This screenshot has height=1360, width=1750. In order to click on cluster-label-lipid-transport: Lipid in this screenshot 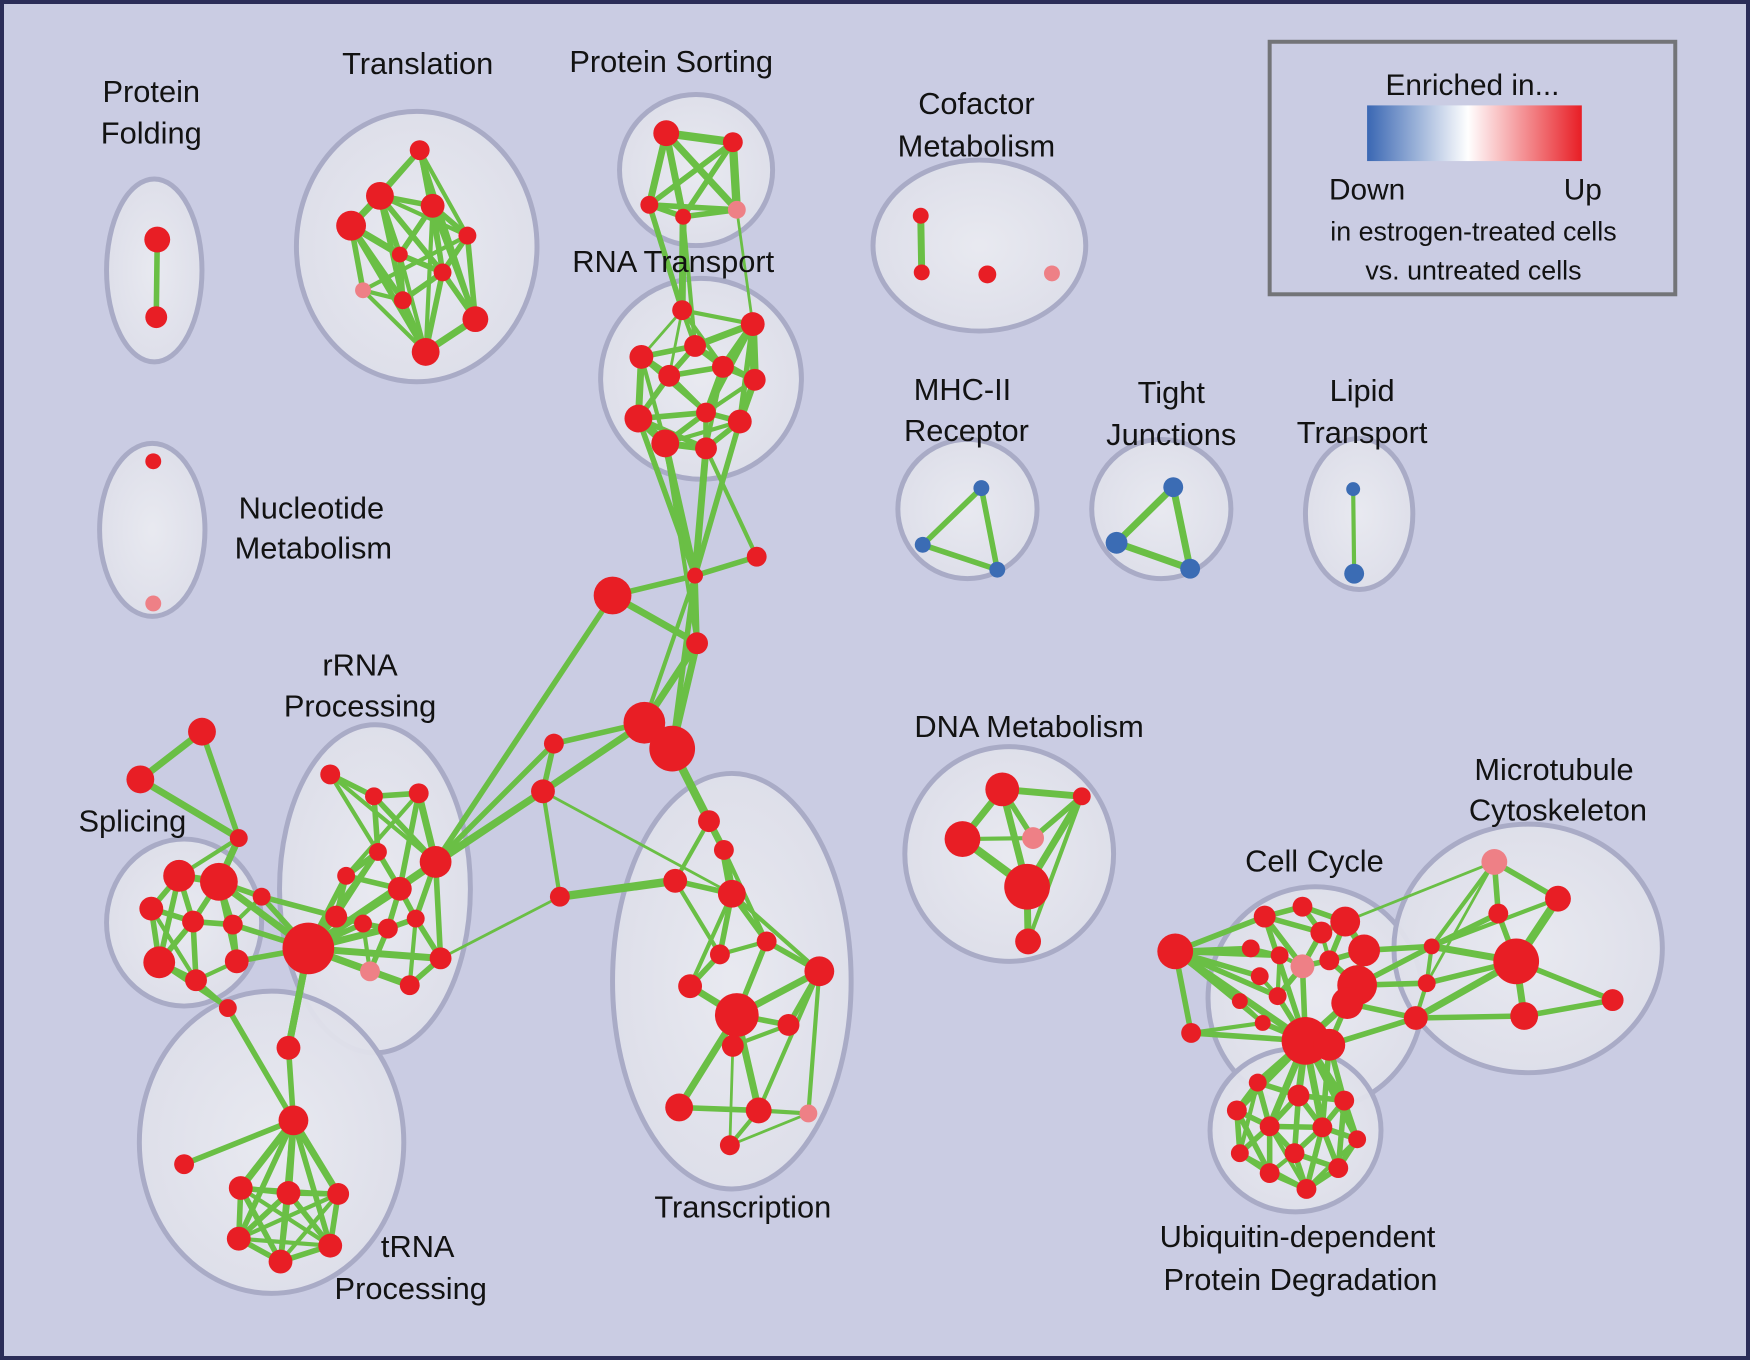, I will do `click(1362, 390)`.